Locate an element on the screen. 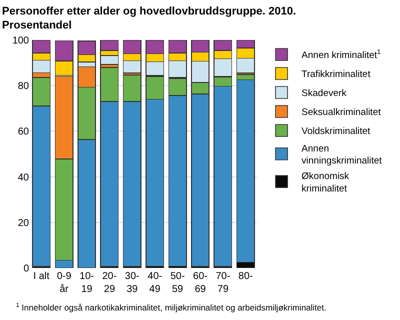 The image size is (400, 320). x-tick-label: 40- 49 is located at coordinates (155, 283).